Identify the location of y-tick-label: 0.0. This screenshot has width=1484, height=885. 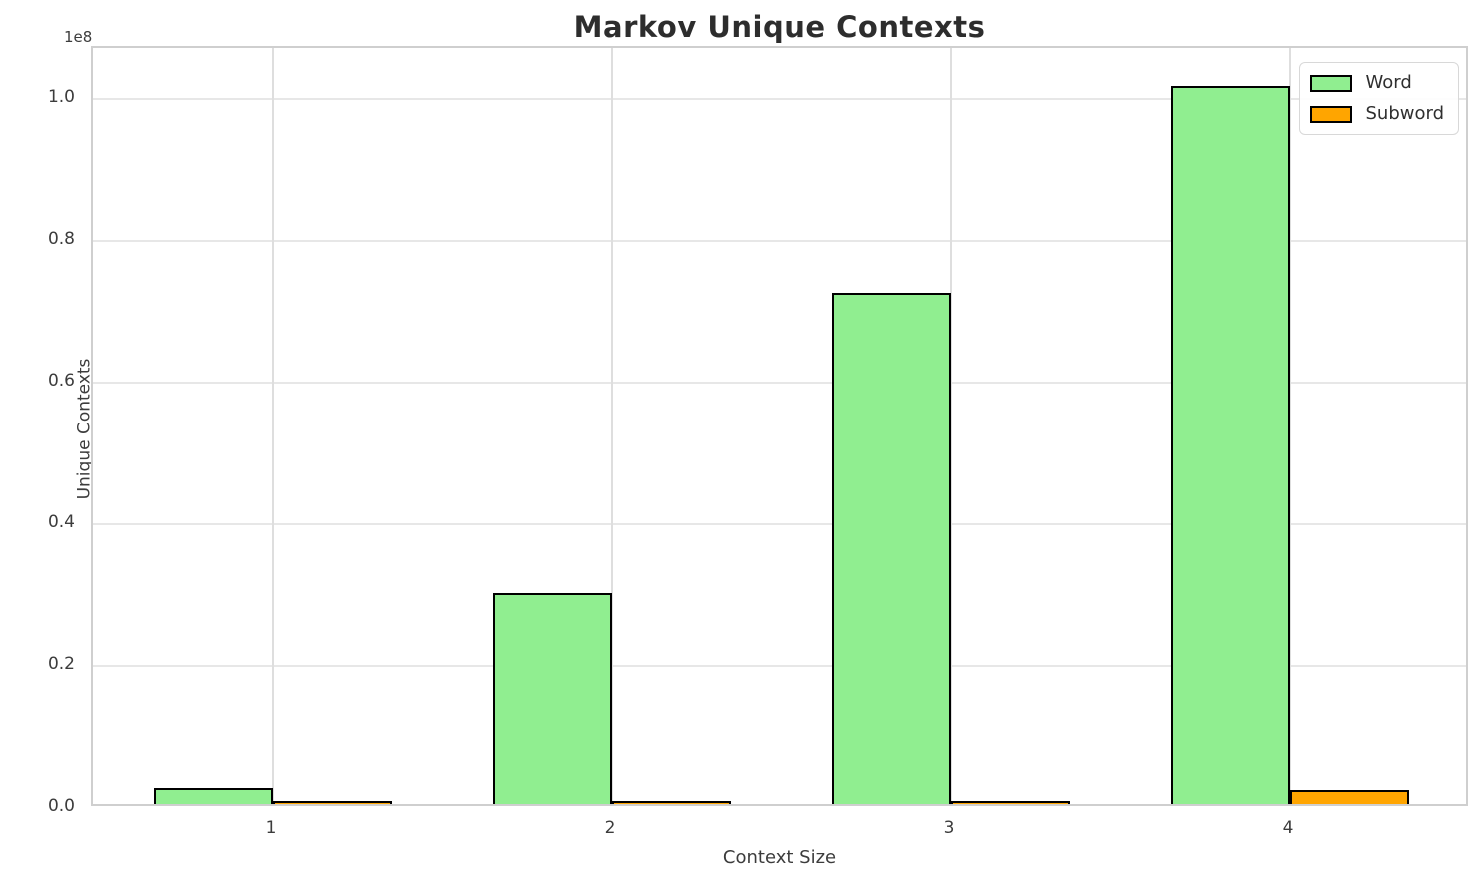
(61, 806).